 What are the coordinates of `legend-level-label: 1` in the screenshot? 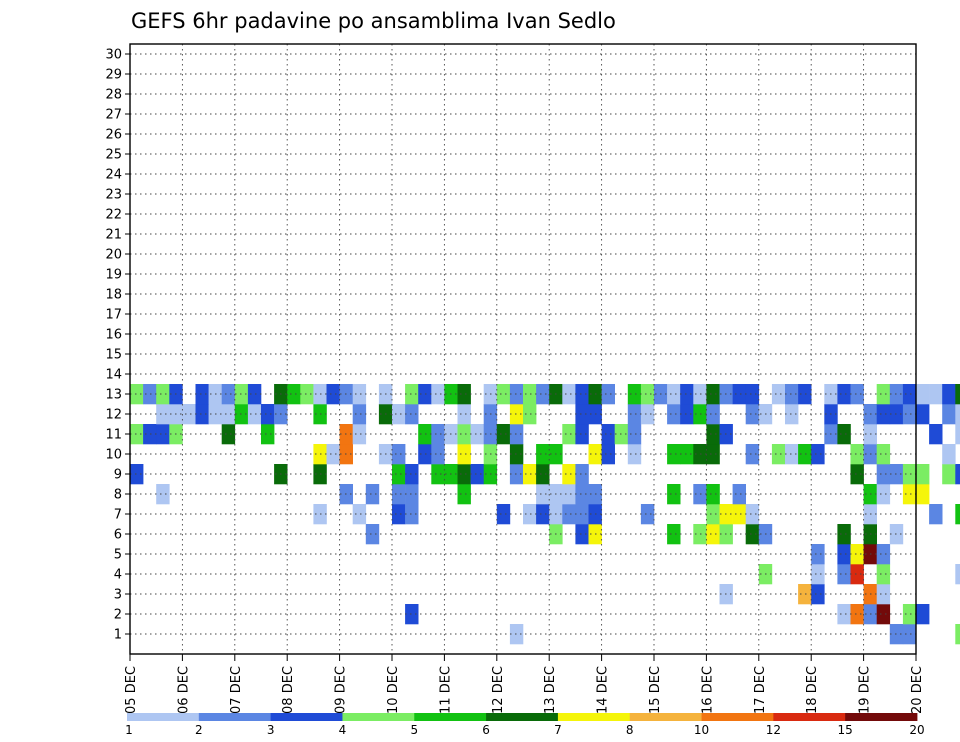 It's located at (129, 730).